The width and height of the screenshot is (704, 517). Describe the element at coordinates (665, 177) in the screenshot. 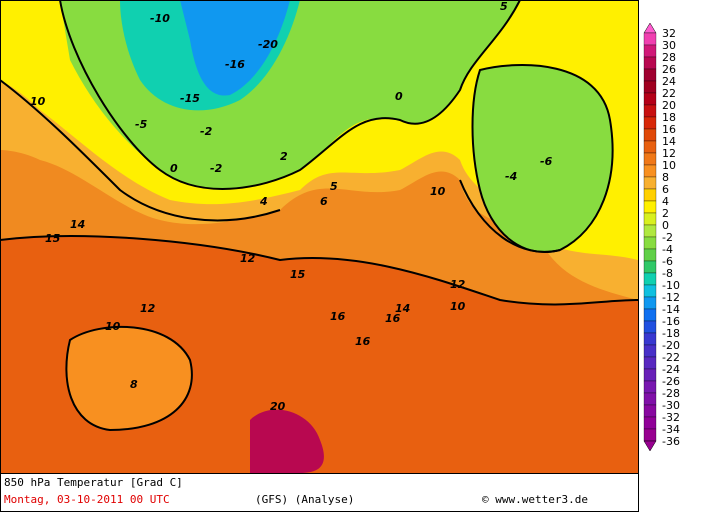

I see `legend-label: 8` at that location.